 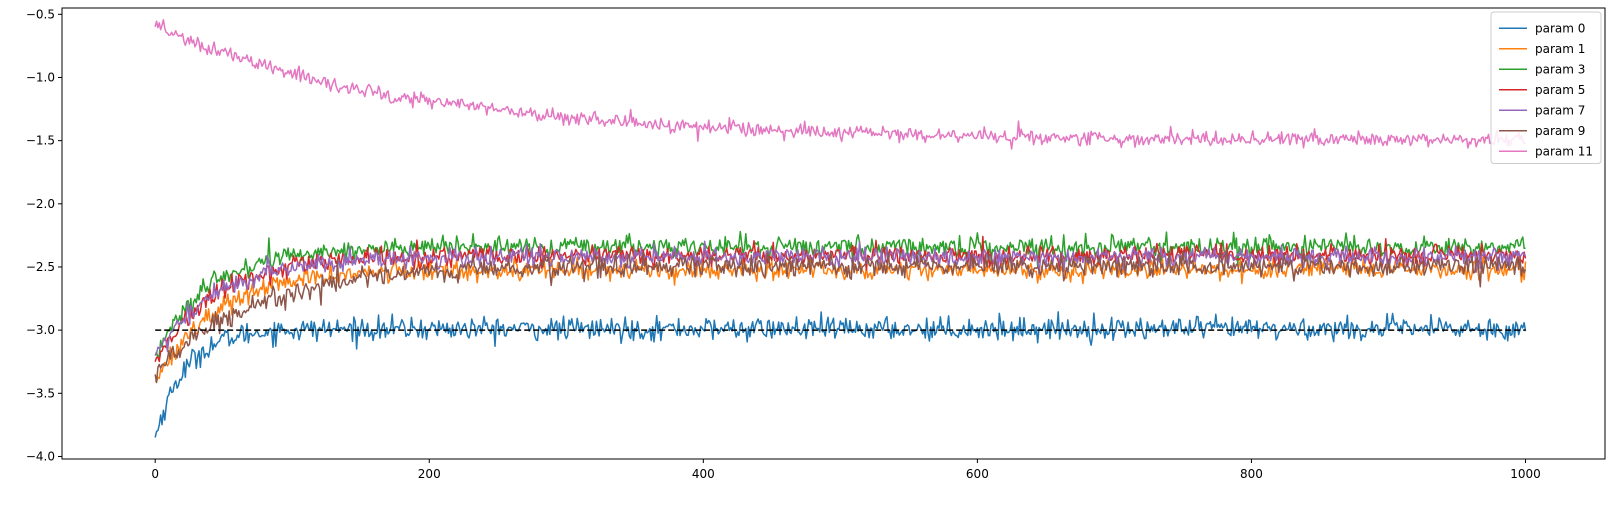 What do you see at coordinates (1251, 474) in the screenshot?
I see `x-tick-label: 800` at bounding box center [1251, 474].